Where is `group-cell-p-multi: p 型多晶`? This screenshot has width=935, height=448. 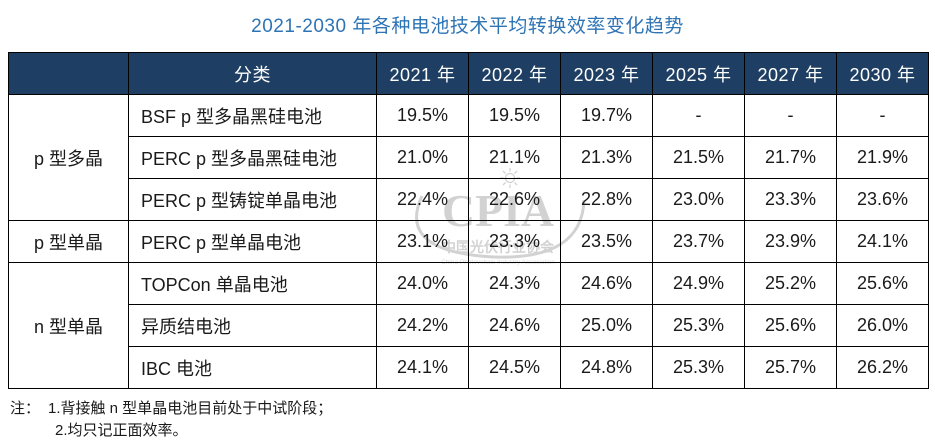
group-cell-p-multi: p 型多晶 is located at coordinates (68, 157).